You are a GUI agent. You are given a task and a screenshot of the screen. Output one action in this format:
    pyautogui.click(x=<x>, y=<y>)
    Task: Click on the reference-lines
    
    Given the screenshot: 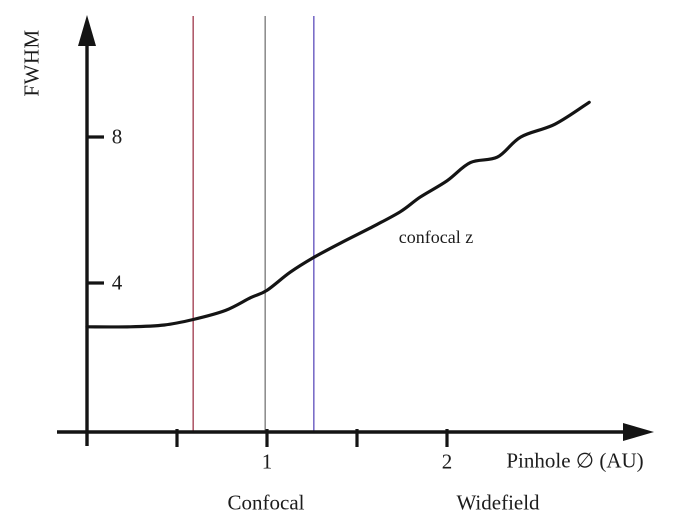 What is the action you would take?
    pyautogui.click(x=253, y=223)
    